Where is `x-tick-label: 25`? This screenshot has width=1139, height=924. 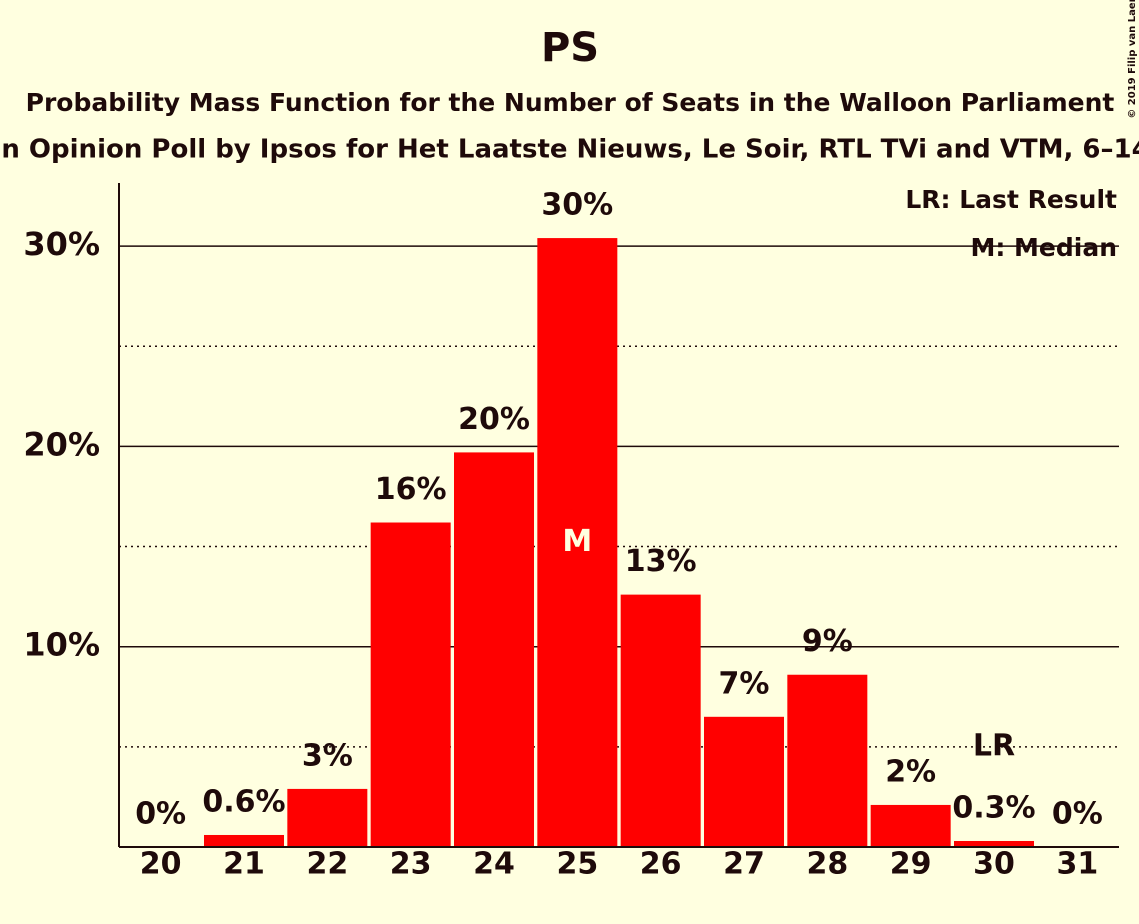 x-tick-label: 25 is located at coordinates (577, 864).